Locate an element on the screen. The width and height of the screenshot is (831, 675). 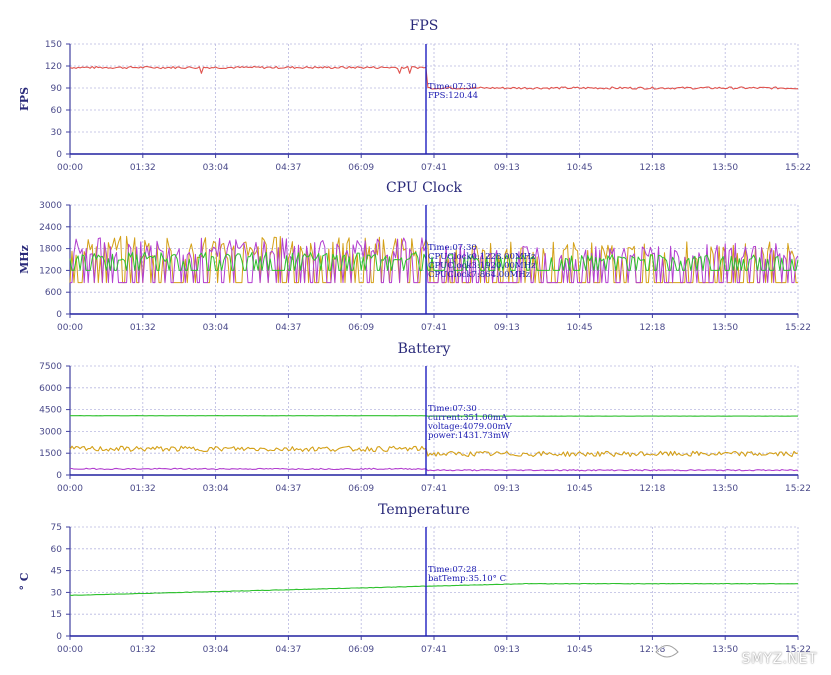
cursor-tooltip-line: batTemp:35.10° C is located at coordinates (467, 579).